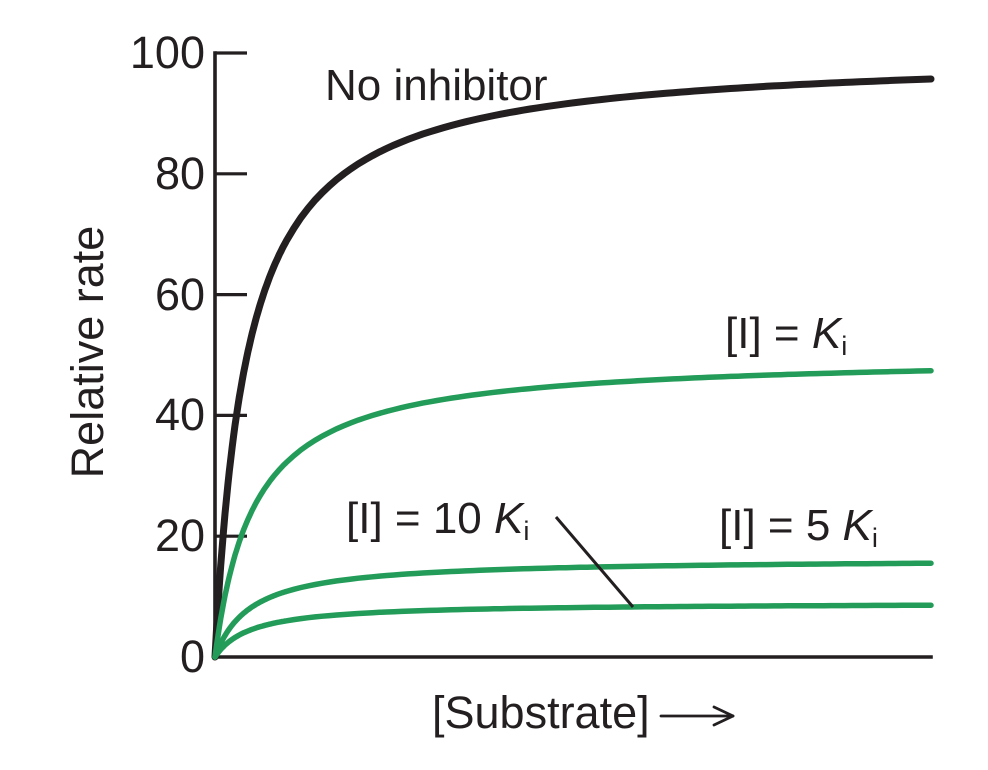 The width and height of the screenshot is (988, 770). I want to click on callout-line-10ki, so click(594, 562).